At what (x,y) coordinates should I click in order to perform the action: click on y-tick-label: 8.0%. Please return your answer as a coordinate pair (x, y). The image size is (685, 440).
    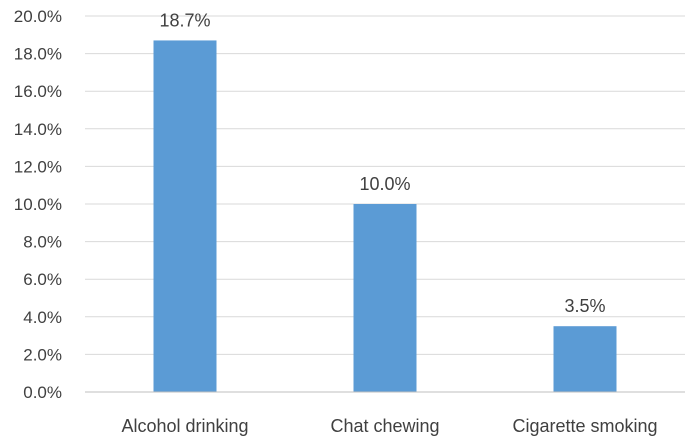
    Looking at the image, I should click on (42, 242).